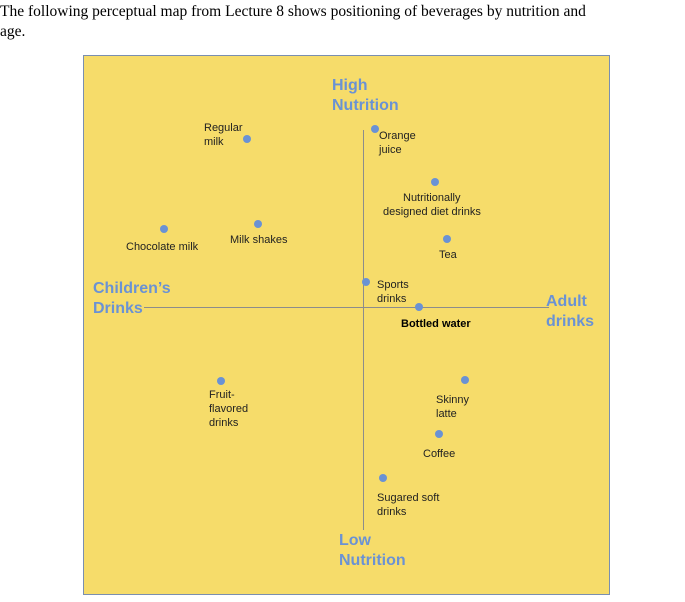 Image resolution: width=685 pixels, height=602 pixels. What do you see at coordinates (346, 307) in the screenshot?
I see `age-axis` at bounding box center [346, 307].